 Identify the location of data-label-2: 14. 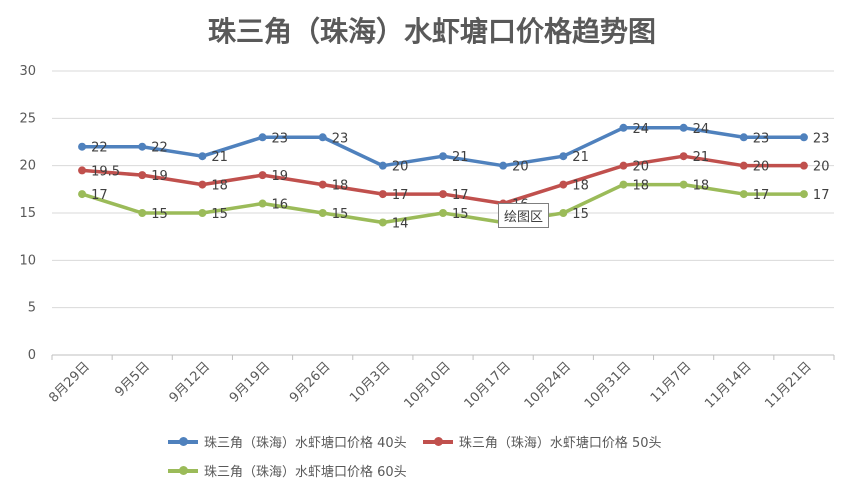
(400, 223).